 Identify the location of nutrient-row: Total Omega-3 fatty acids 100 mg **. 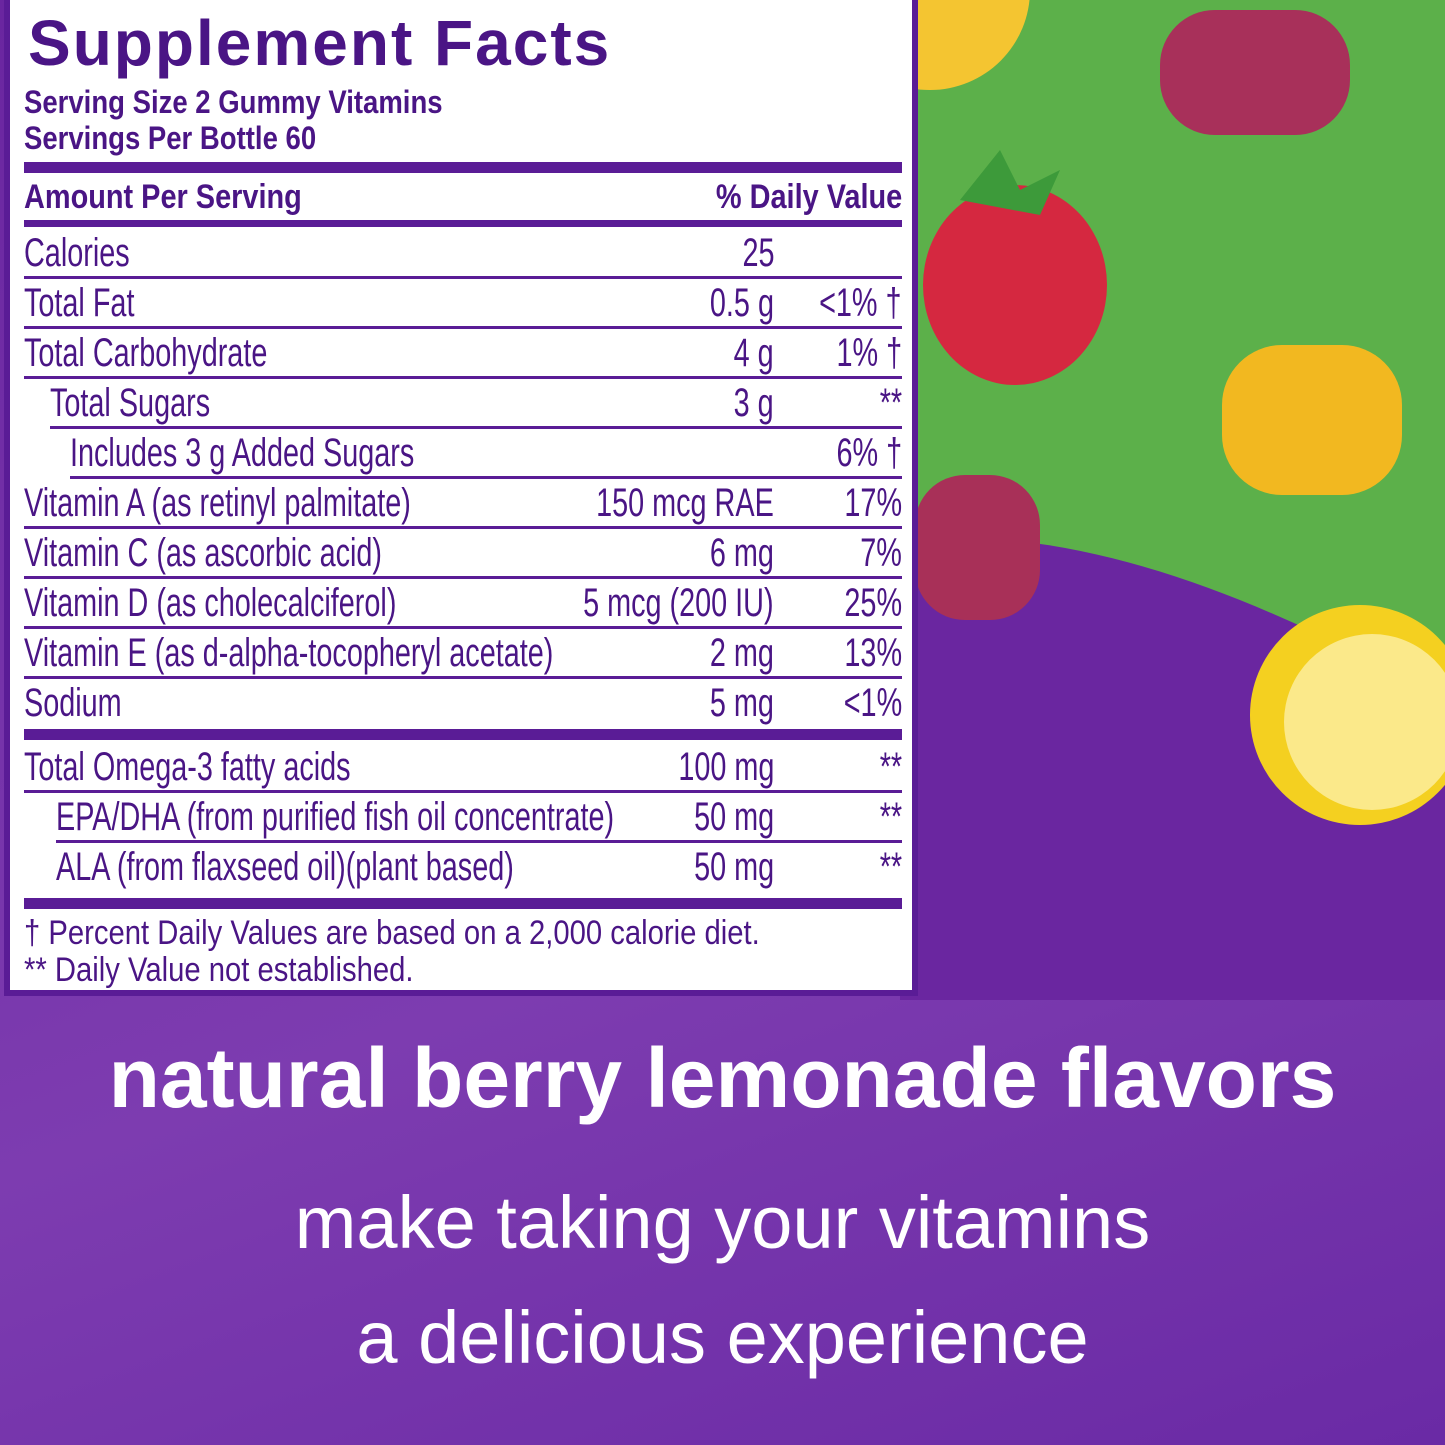
(461, 767).